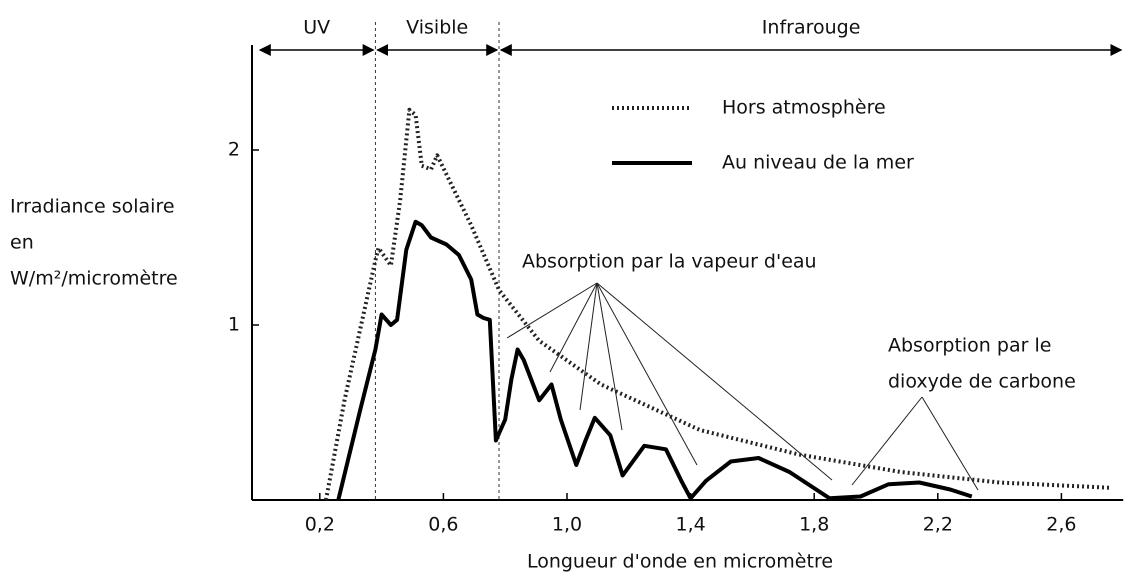 The image size is (1132, 579). Describe the element at coordinates (316, 28) in the screenshot. I see `band-label: UV` at that location.